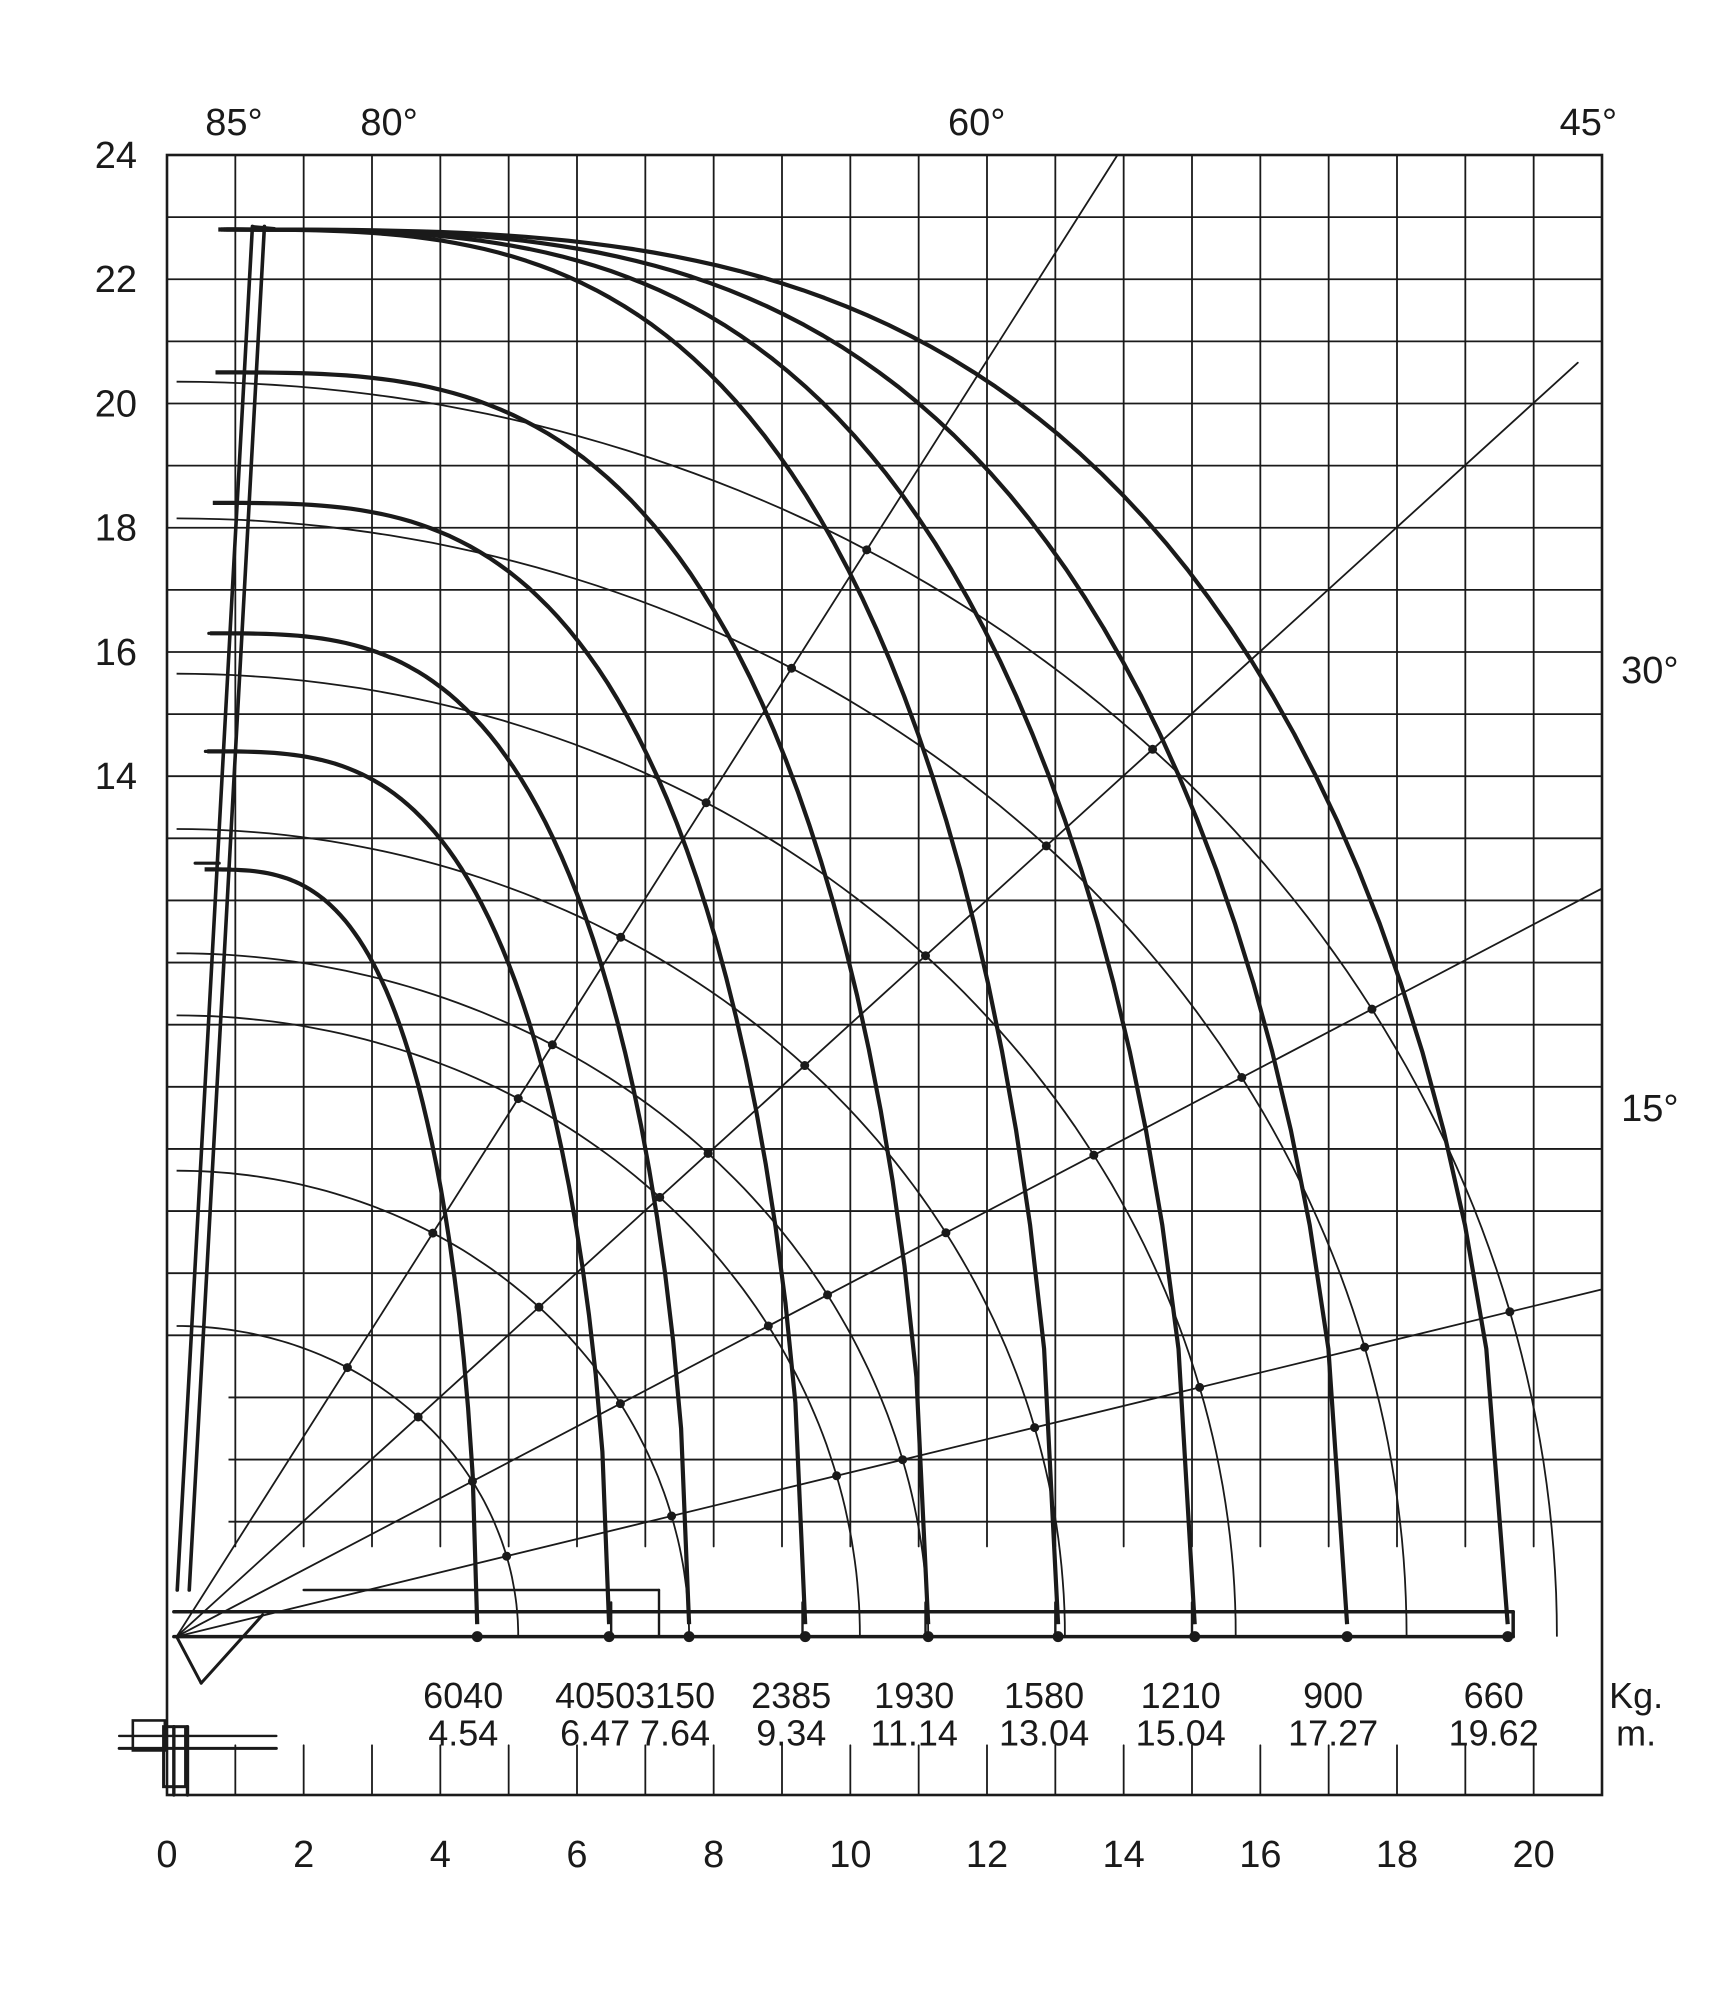  What do you see at coordinates (1124, 1855) in the screenshot?
I see `x-tick-label: 14` at bounding box center [1124, 1855].